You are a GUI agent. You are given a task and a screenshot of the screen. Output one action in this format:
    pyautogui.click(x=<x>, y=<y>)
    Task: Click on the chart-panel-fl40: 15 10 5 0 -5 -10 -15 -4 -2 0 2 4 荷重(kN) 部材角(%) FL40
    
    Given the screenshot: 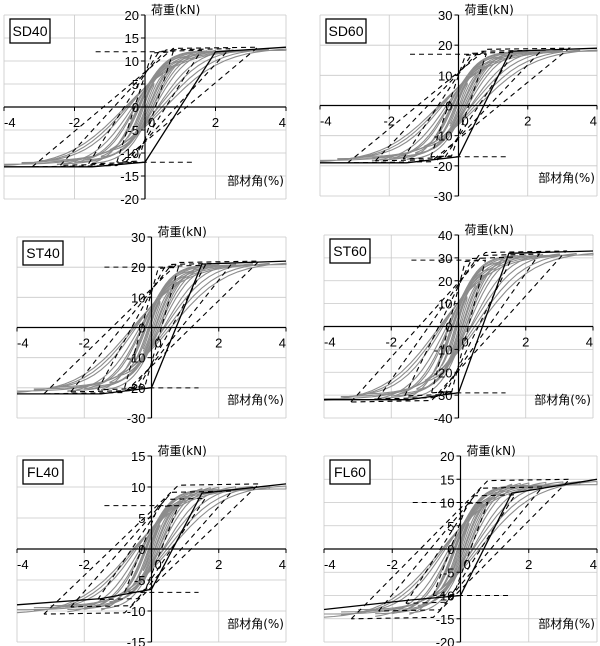 What is the action you would take?
    pyautogui.click(x=151, y=545)
    